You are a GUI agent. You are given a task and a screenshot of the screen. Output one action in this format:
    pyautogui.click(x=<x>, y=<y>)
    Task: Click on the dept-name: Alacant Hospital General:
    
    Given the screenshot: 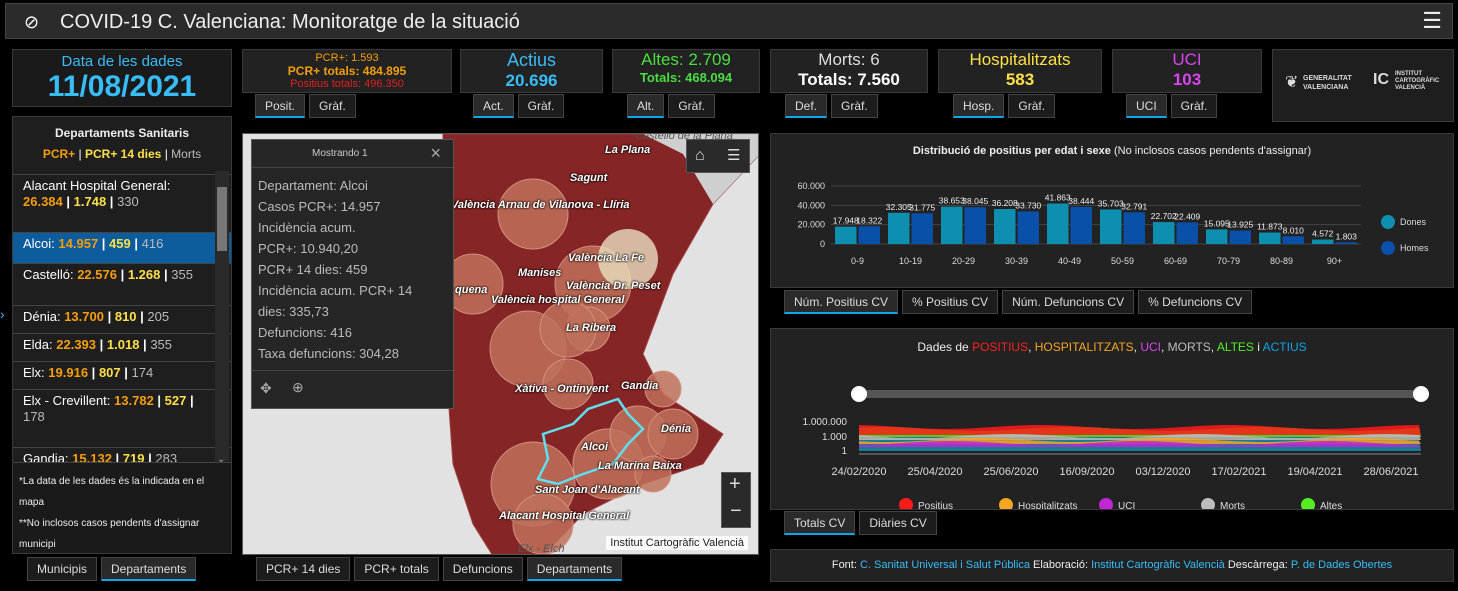 What is the action you would take?
    pyautogui.click(x=97, y=185)
    